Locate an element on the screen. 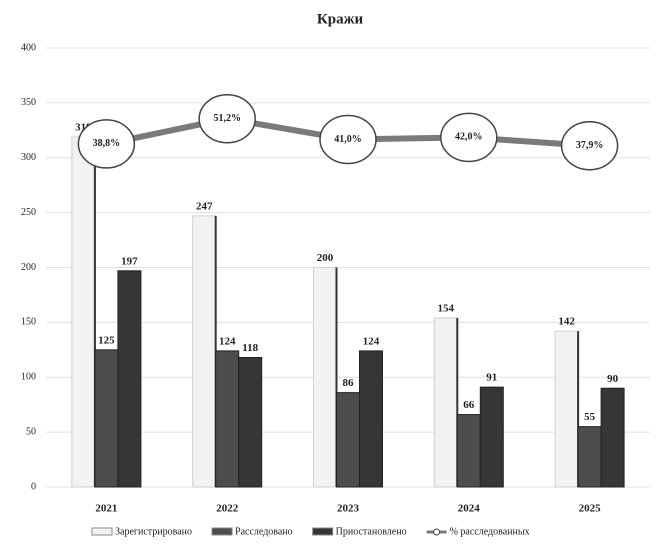  legend-label: % расследованных is located at coordinates (490, 531).